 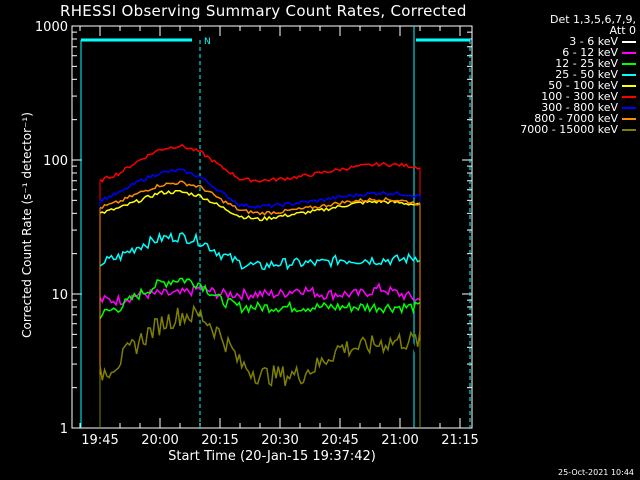 I want to click on timestamp: 25-Oct-2021 10:44, so click(x=596, y=472).